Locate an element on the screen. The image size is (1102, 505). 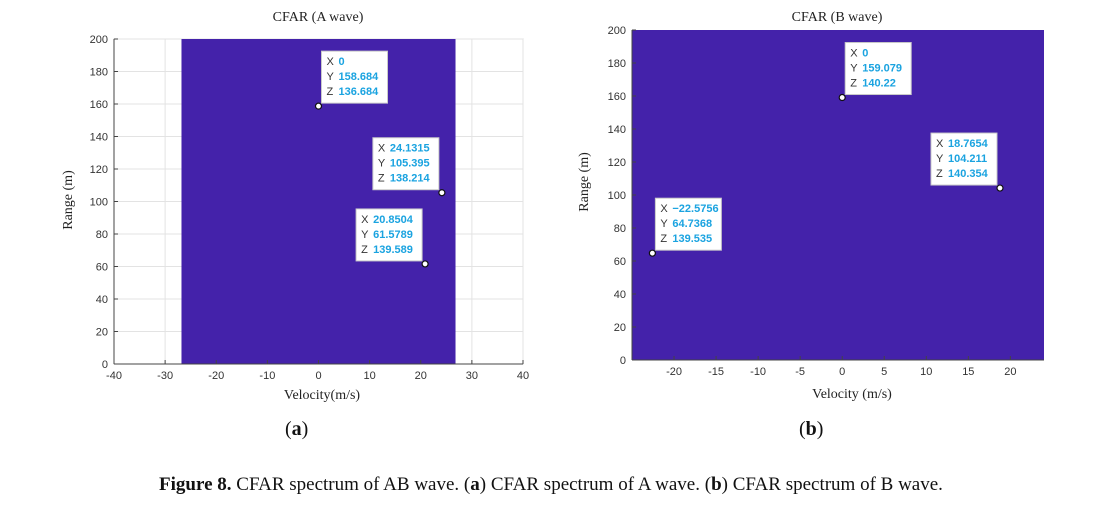
datatip-b-1: X 0Y 159.079 Z 140.22 is located at coordinates (875, 72).